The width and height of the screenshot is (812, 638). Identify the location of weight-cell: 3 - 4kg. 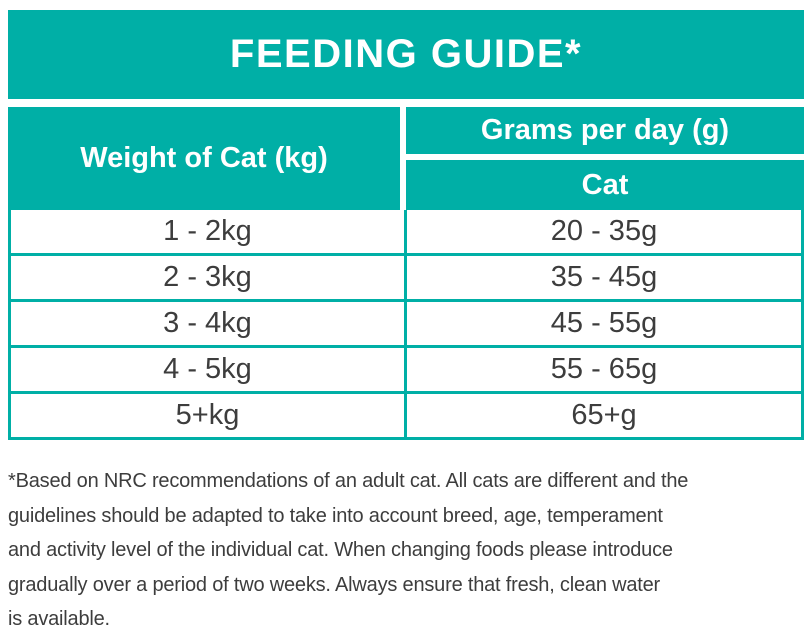
(209, 323).